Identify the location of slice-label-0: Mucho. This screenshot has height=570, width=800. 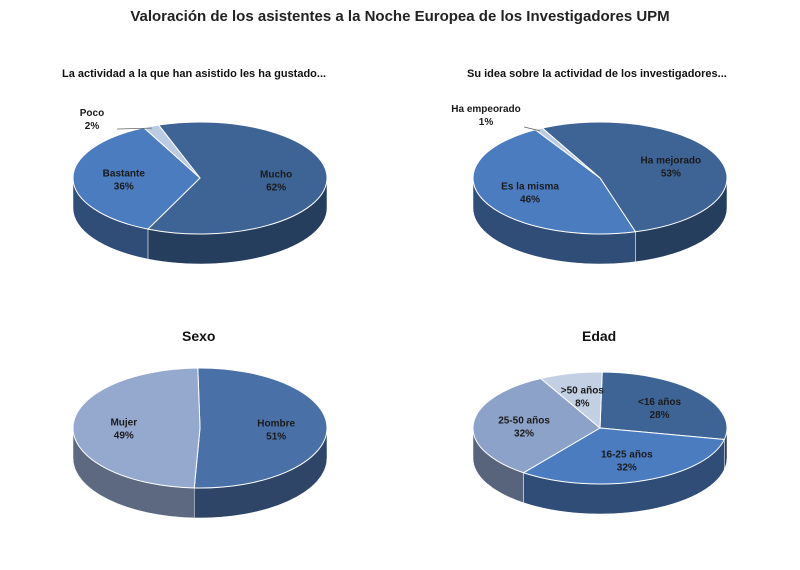
(276, 175).